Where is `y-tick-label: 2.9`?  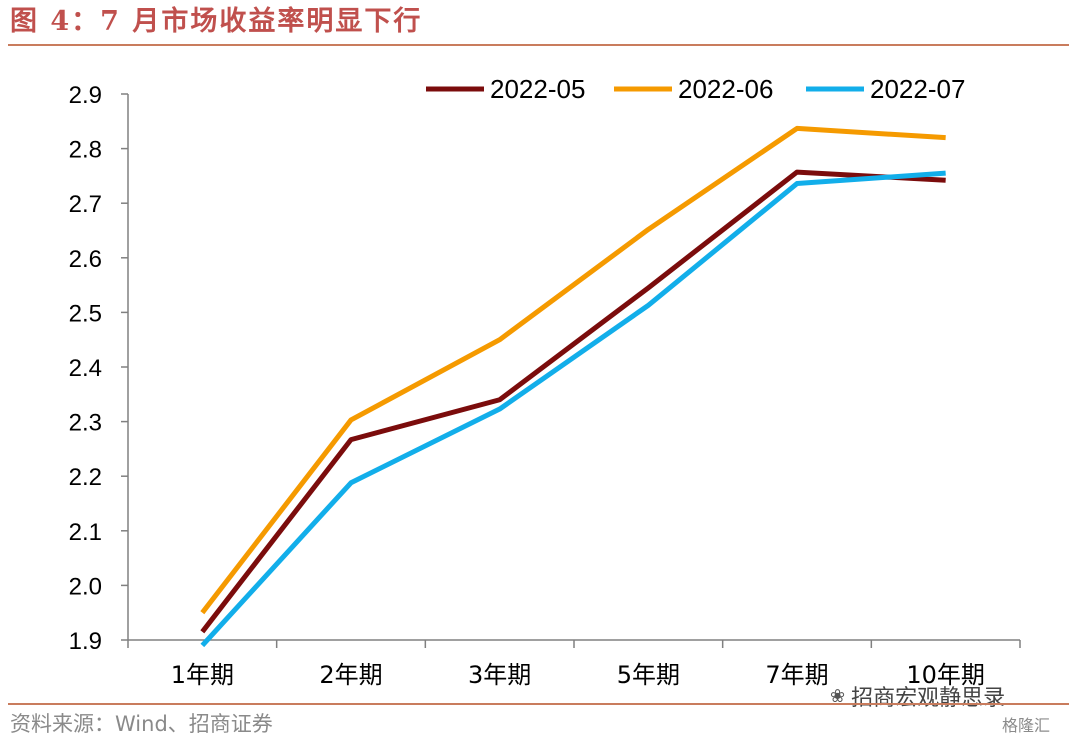
y-tick-label: 2.9 is located at coordinates (85, 95).